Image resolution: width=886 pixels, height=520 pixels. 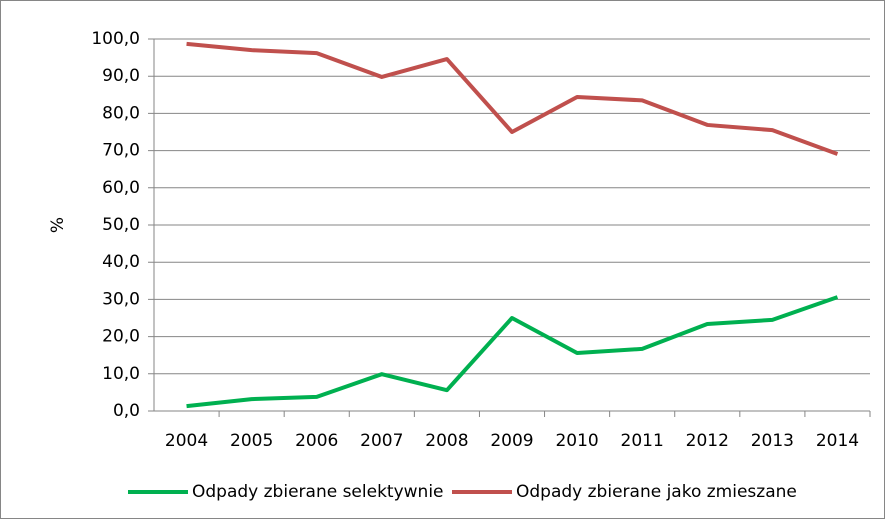 What do you see at coordinates (772, 441) in the screenshot?
I see `x-tick-label: 2013` at bounding box center [772, 441].